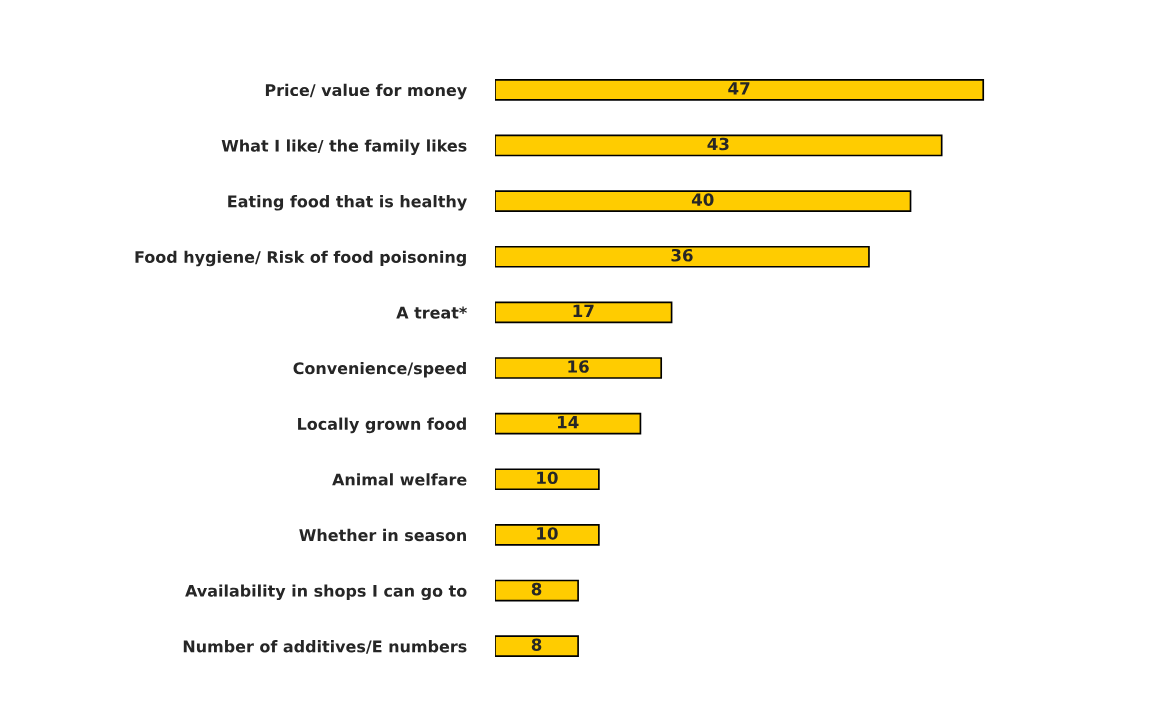  Describe the element at coordinates (325, 647) in the screenshot. I see `y-tick-label: Number of additives/E numbers` at that location.